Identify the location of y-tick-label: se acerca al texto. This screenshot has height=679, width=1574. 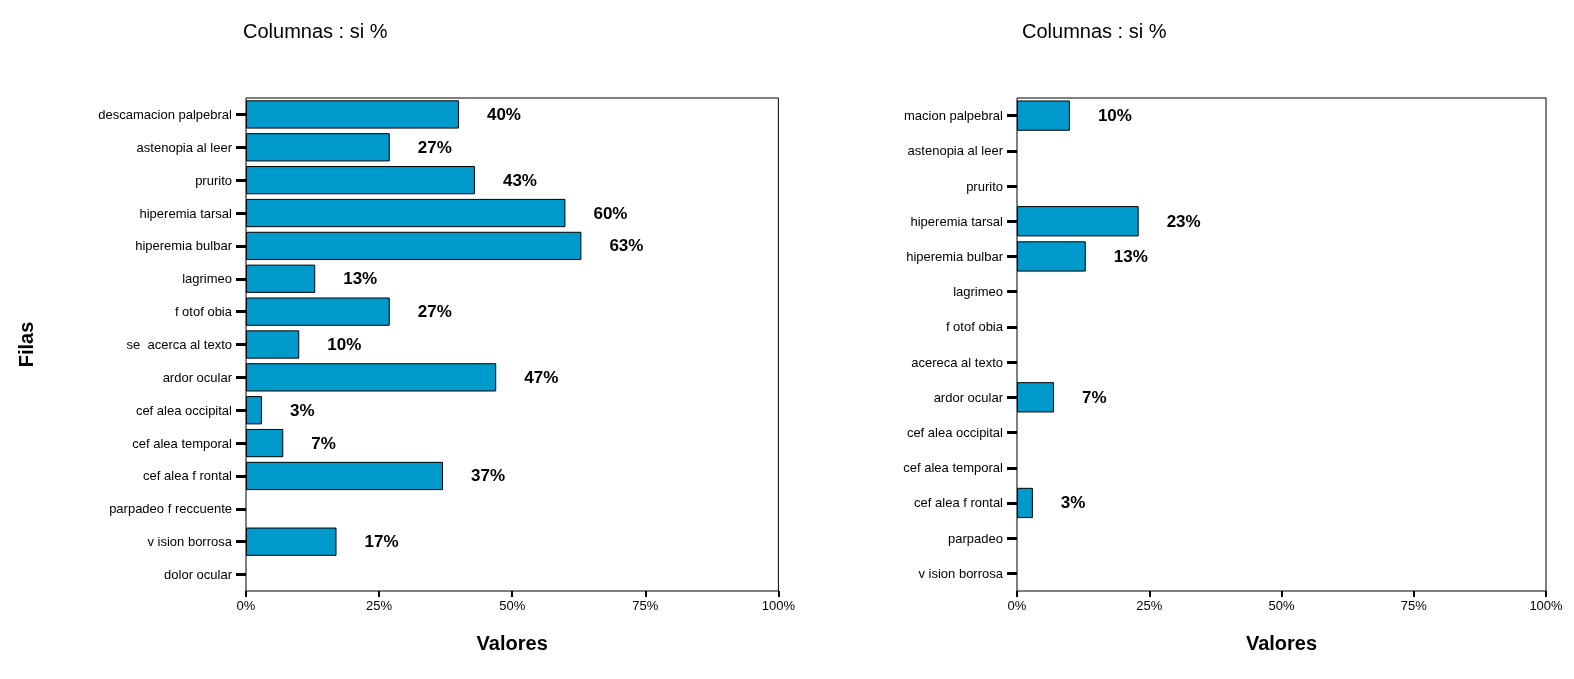
(179, 344).